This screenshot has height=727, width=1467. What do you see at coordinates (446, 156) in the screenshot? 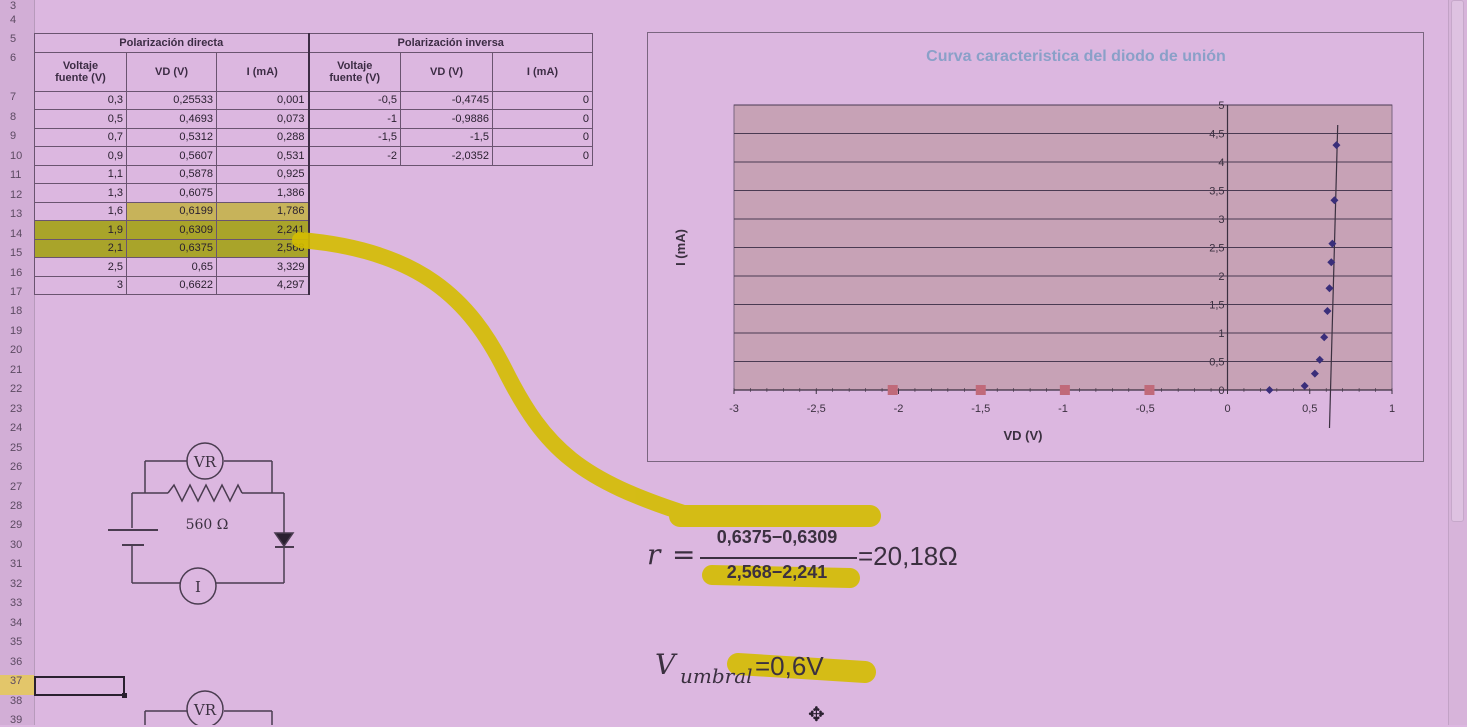
I see `cell-inverse-3-1: -2,0352` at bounding box center [446, 156].